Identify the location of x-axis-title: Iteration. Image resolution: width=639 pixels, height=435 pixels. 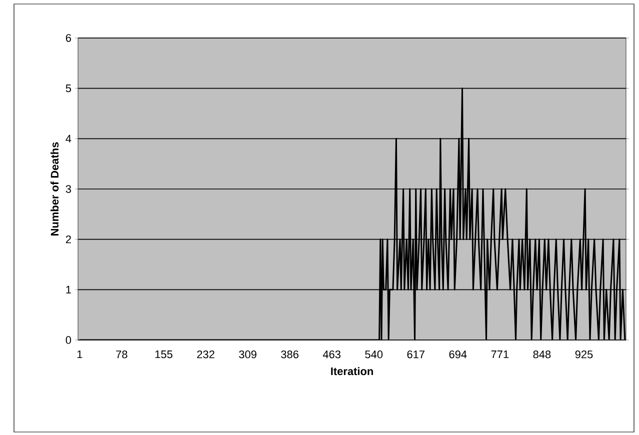
(352, 371).